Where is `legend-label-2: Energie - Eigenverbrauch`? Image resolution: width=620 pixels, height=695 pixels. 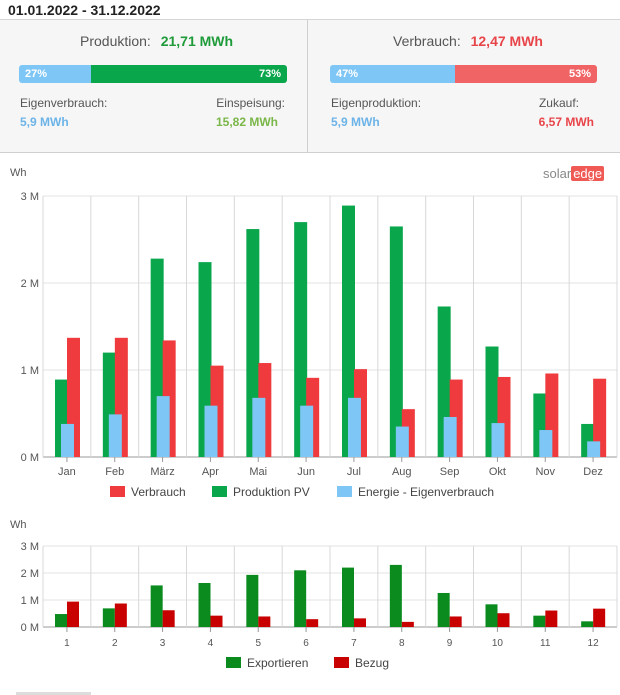
legend-label-2: Energie - Eigenverbrauch is located at coordinates (426, 492).